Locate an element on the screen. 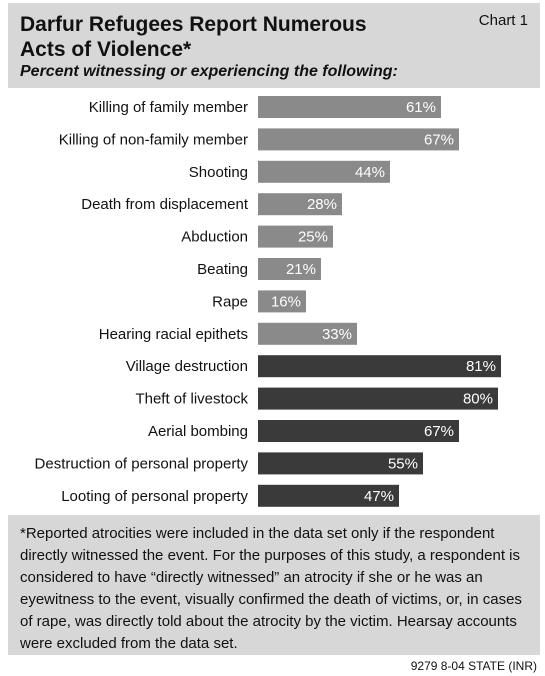 The width and height of the screenshot is (545, 676). bar-value-label: 21% is located at coordinates (301, 269).